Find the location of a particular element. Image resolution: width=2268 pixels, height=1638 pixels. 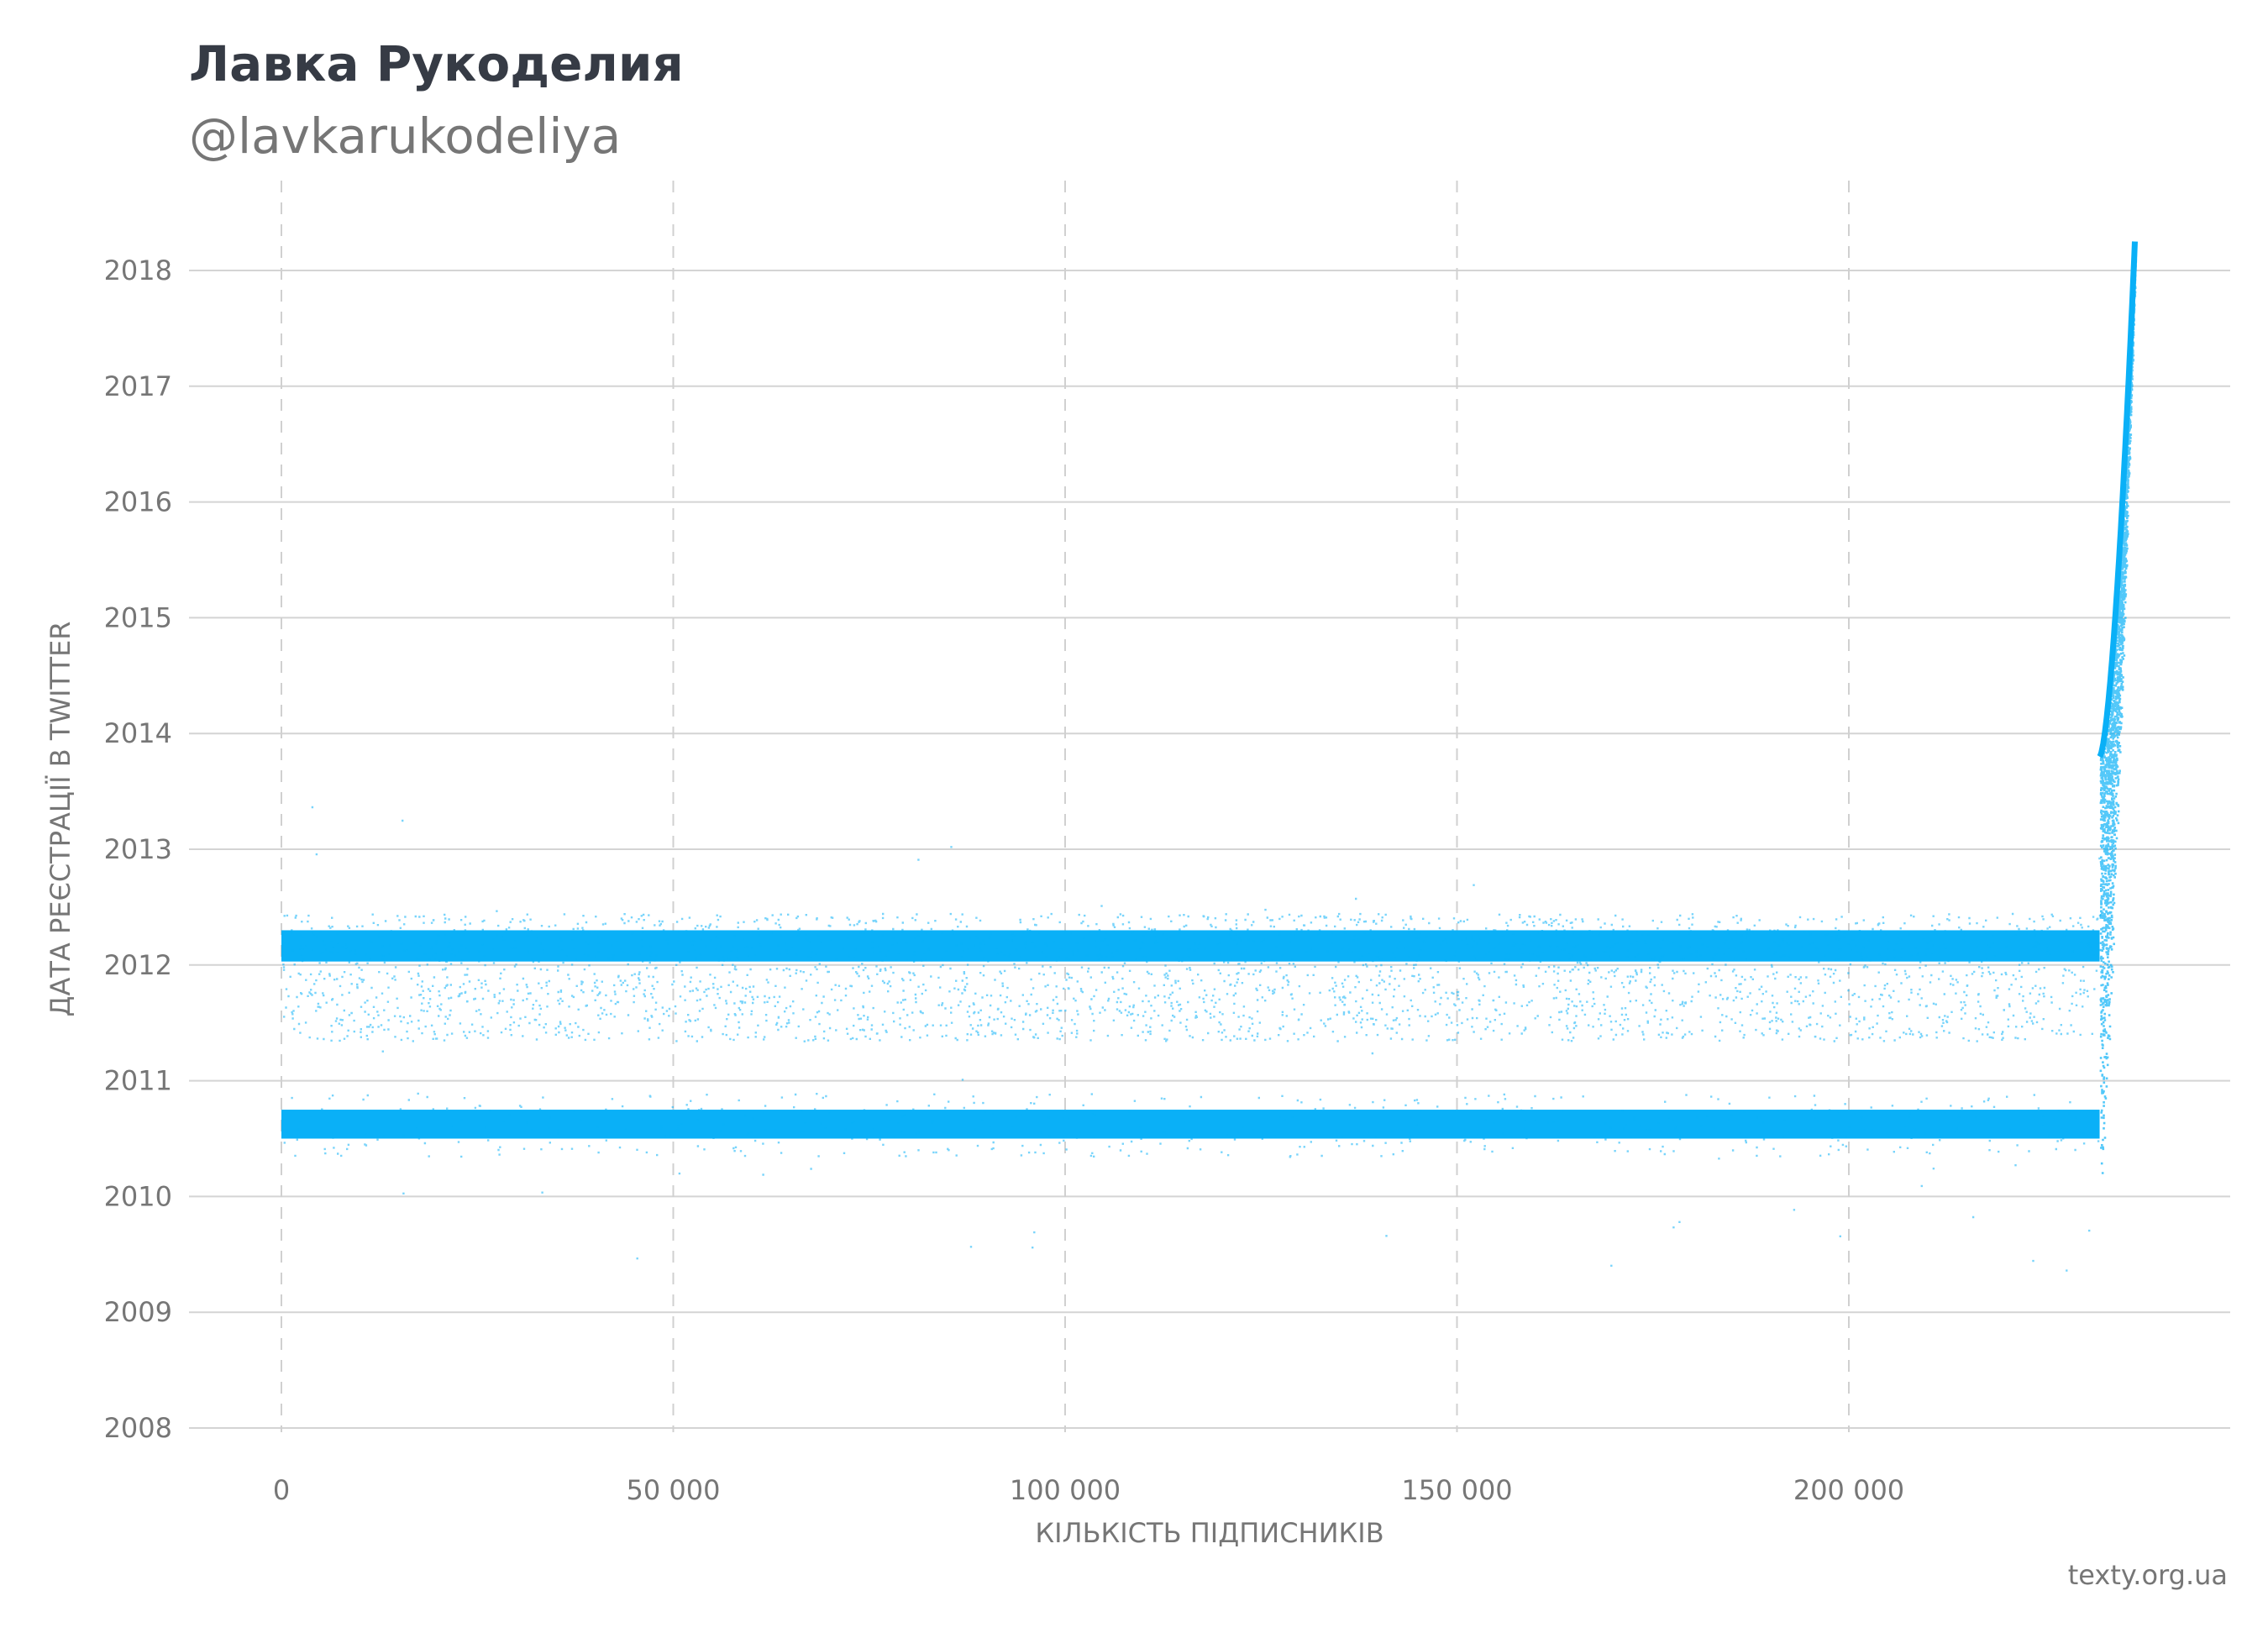

source-credit: texty.org.ua is located at coordinates (2147, 1575).